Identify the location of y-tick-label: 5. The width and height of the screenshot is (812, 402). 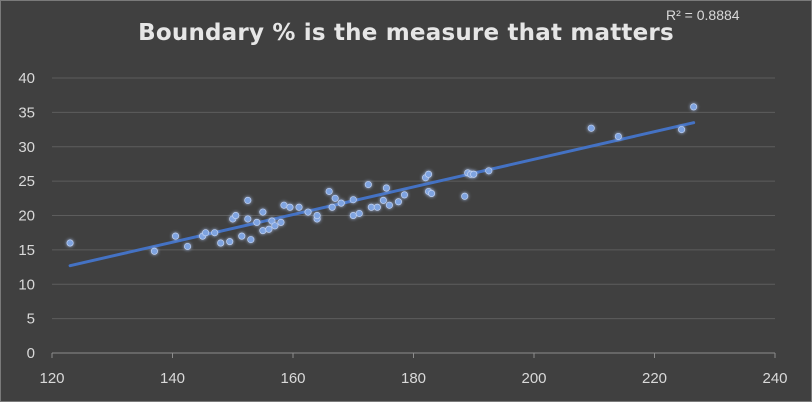
(31, 319).